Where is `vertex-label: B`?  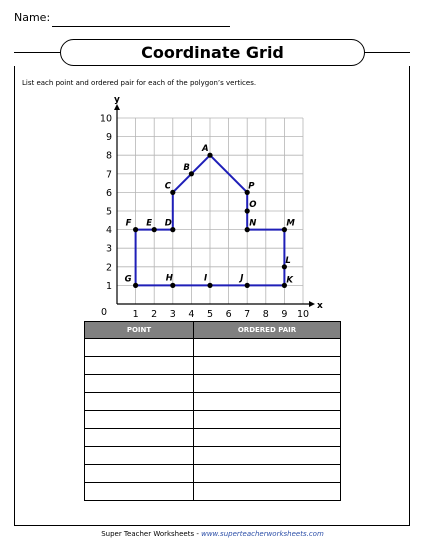 vertex-label: B is located at coordinates (186, 168).